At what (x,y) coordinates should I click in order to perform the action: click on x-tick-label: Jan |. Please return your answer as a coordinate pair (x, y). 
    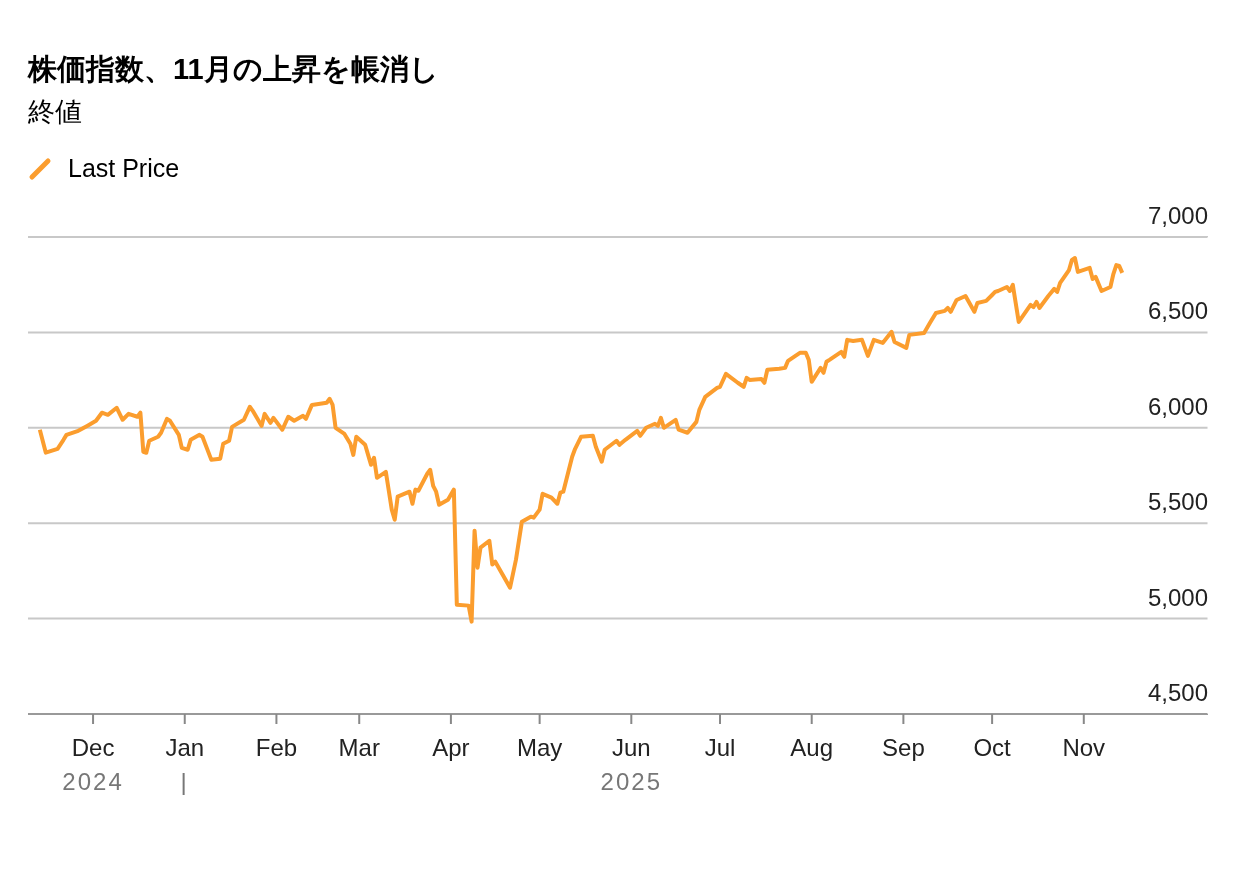
    Looking at the image, I should click on (185, 764).